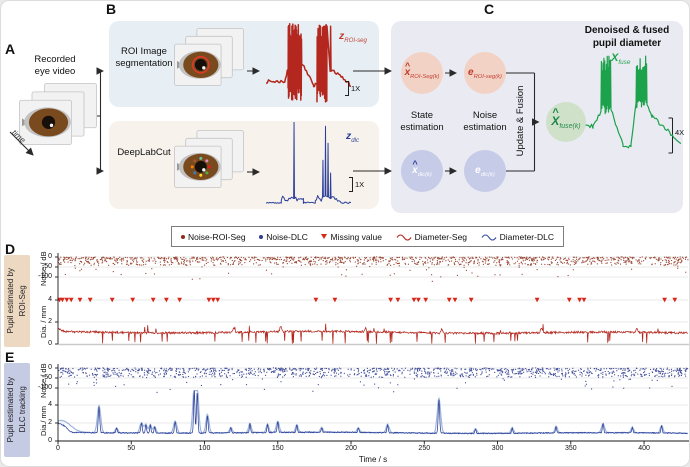 The width and height of the screenshot is (690, 467). I want to click on e-dia-axis-label: Dia./ mm, so click(43, 421).